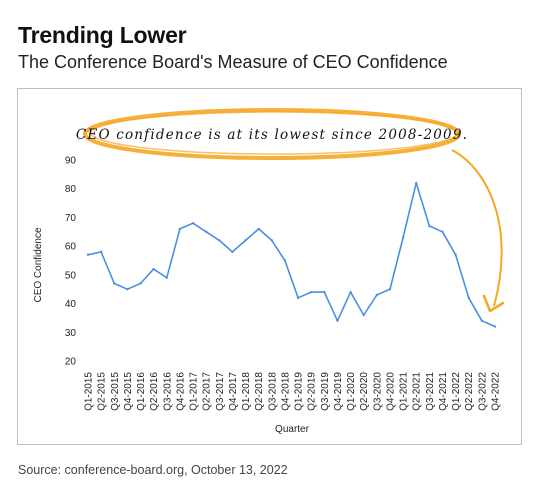 The image size is (540, 500). I want to click on y-tick-label: 50, so click(71, 275).